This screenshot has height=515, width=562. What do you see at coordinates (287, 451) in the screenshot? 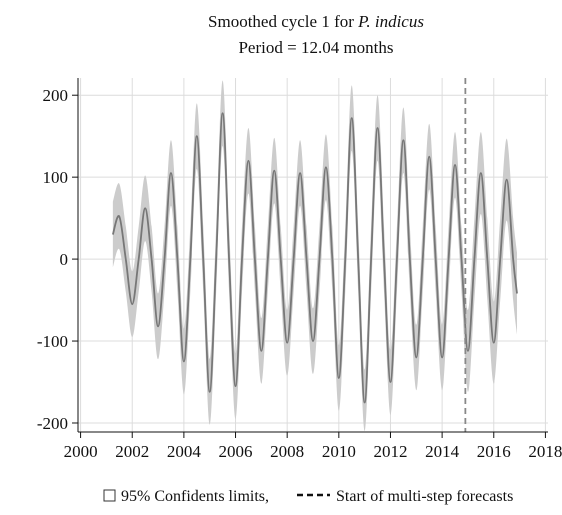
I see `x-tick-label: 2008` at bounding box center [287, 451].